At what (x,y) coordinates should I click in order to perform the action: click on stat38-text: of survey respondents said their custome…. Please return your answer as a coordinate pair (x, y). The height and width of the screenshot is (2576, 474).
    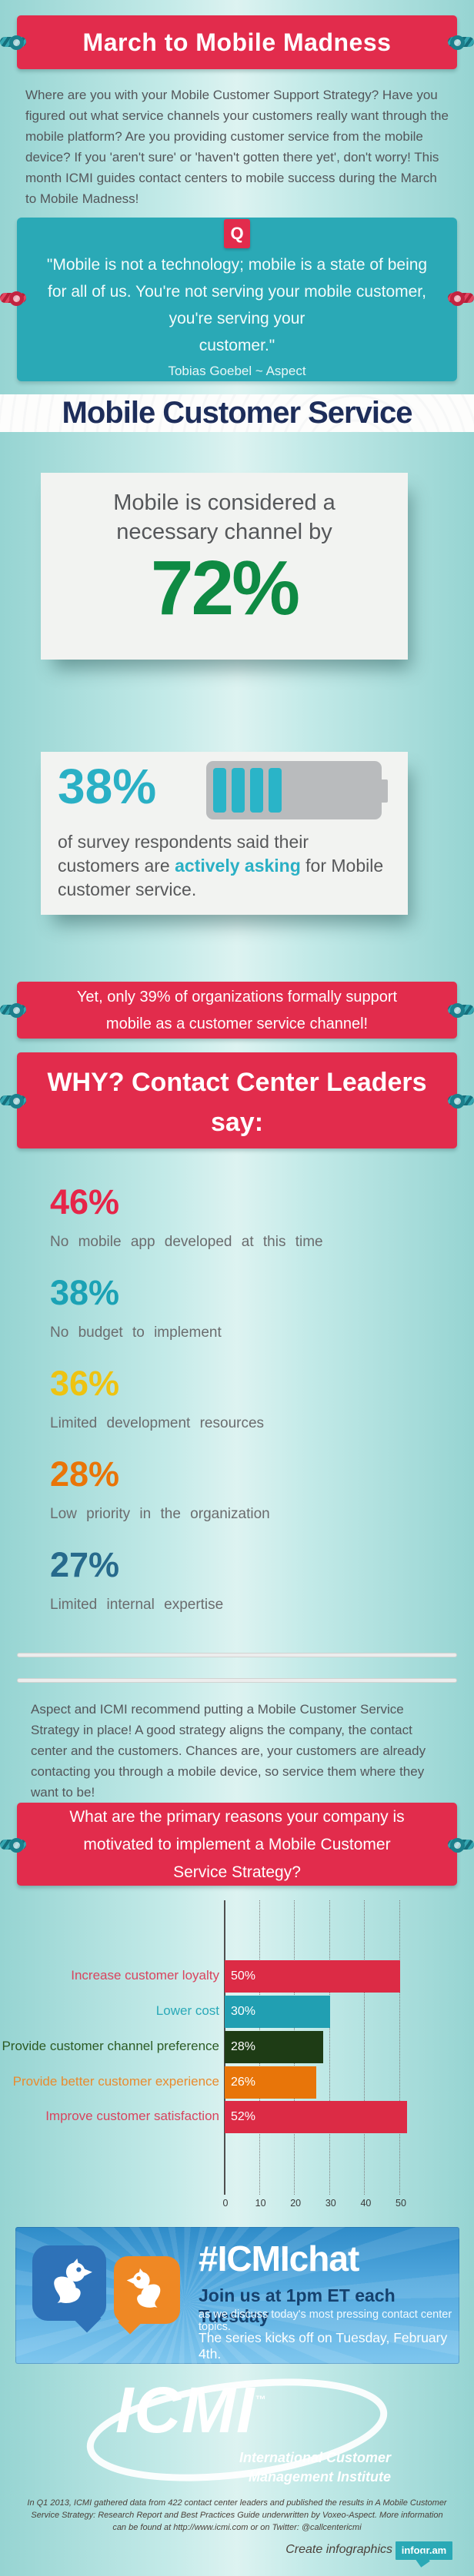
    Looking at the image, I should click on (221, 865).